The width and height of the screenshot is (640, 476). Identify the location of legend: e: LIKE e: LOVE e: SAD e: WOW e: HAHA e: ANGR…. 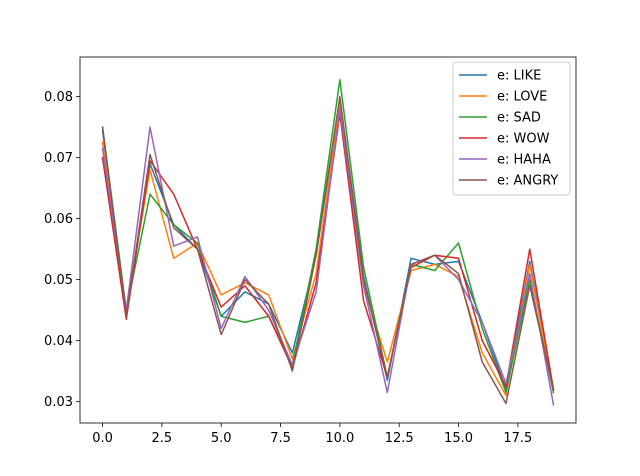
(511, 128).